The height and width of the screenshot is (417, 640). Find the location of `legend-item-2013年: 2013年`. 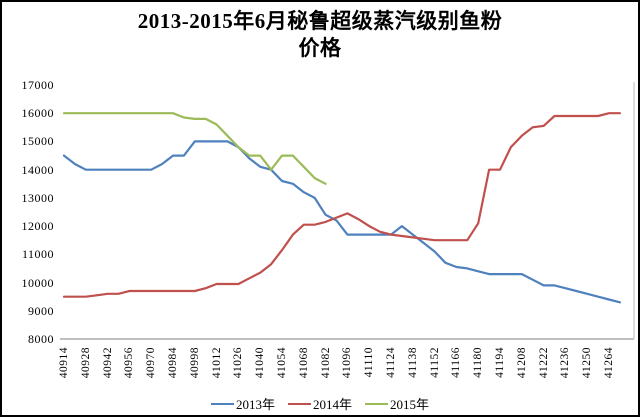

legend-item-2013年: 2013年 is located at coordinates (242, 403).